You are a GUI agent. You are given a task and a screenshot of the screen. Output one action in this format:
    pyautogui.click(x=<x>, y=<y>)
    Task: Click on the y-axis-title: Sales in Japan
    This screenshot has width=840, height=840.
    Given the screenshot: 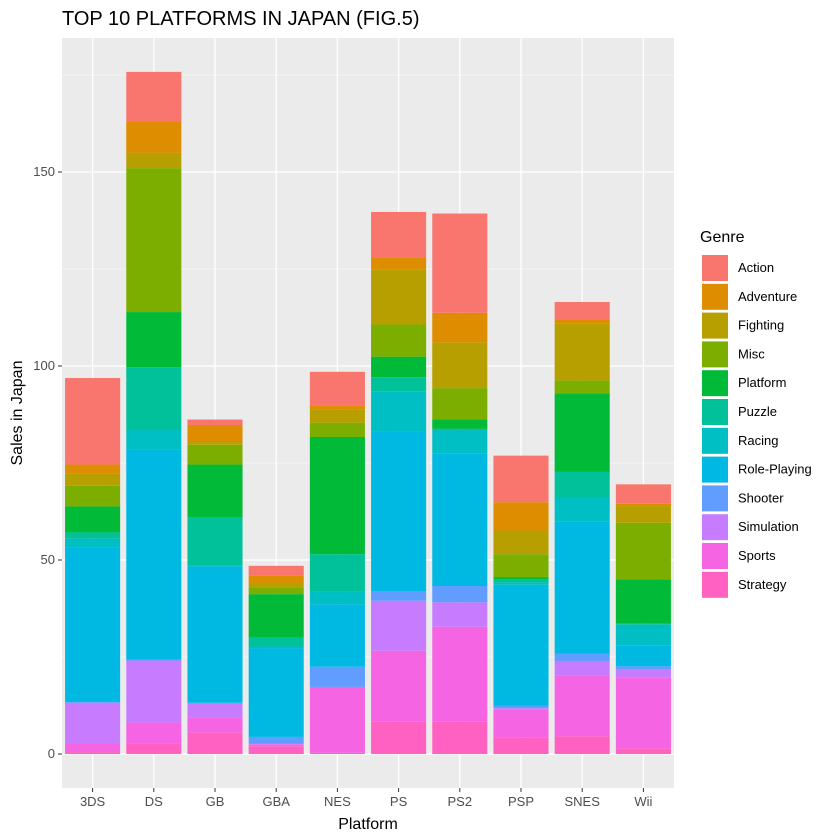 What is the action you would take?
    pyautogui.click(x=17, y=413)
    